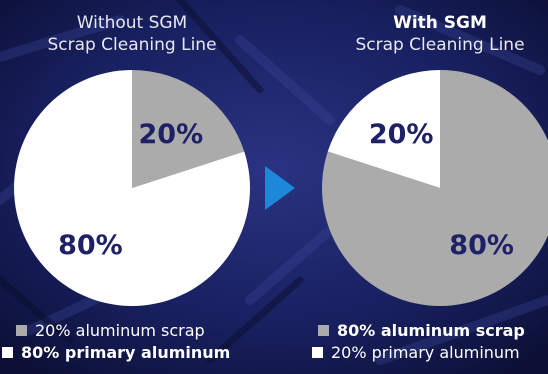  I want to click on right-pie-slice-primary-aluminum, so click(383, 129).